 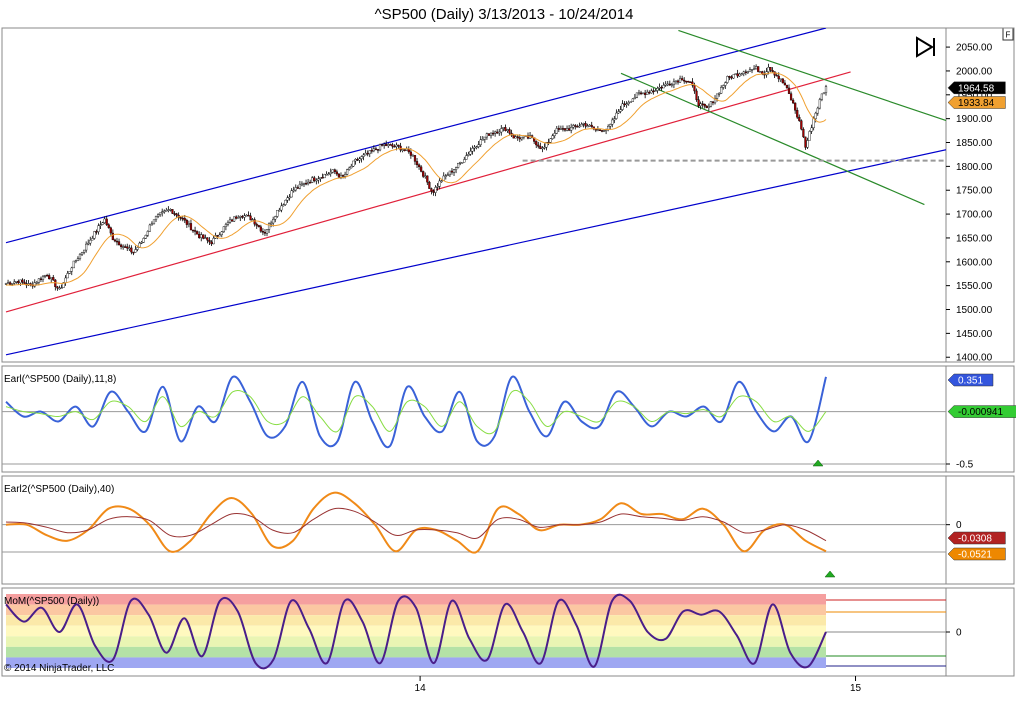 I want to click on copyright-text: © 2014 NinjaTrader, LLC, so click(x=59, y=668).